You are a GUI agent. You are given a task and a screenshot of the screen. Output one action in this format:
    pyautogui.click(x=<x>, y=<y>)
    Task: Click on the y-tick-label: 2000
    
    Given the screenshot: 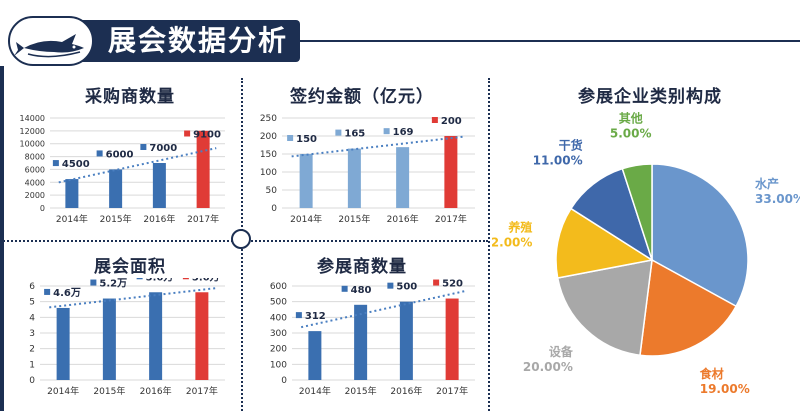 What is the action you would take?
    pyautogui.click(x=35, y=195)
    